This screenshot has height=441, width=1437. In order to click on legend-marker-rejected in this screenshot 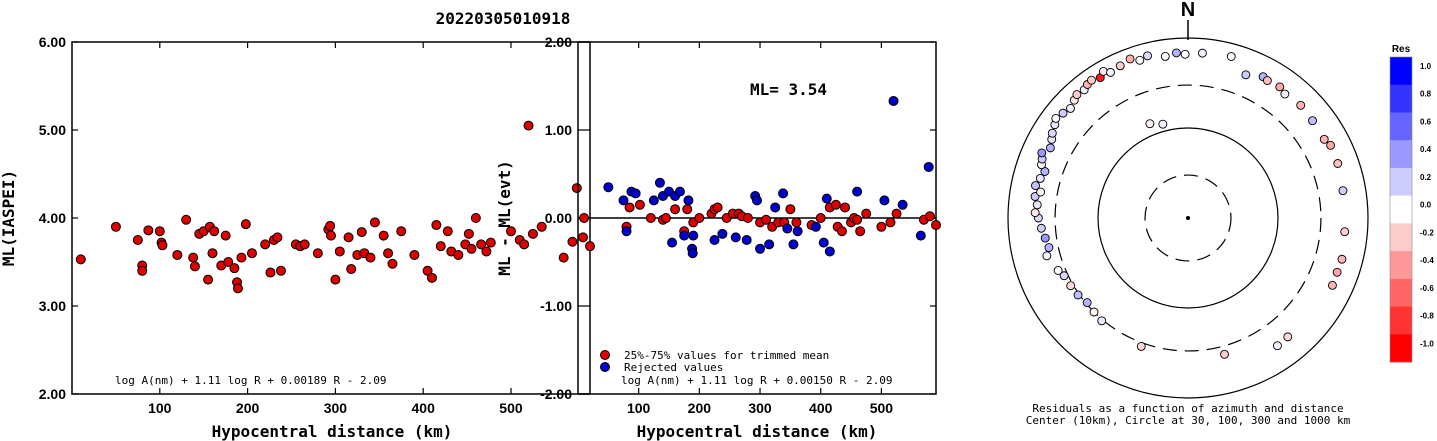, I will do `click(605, 367)`.